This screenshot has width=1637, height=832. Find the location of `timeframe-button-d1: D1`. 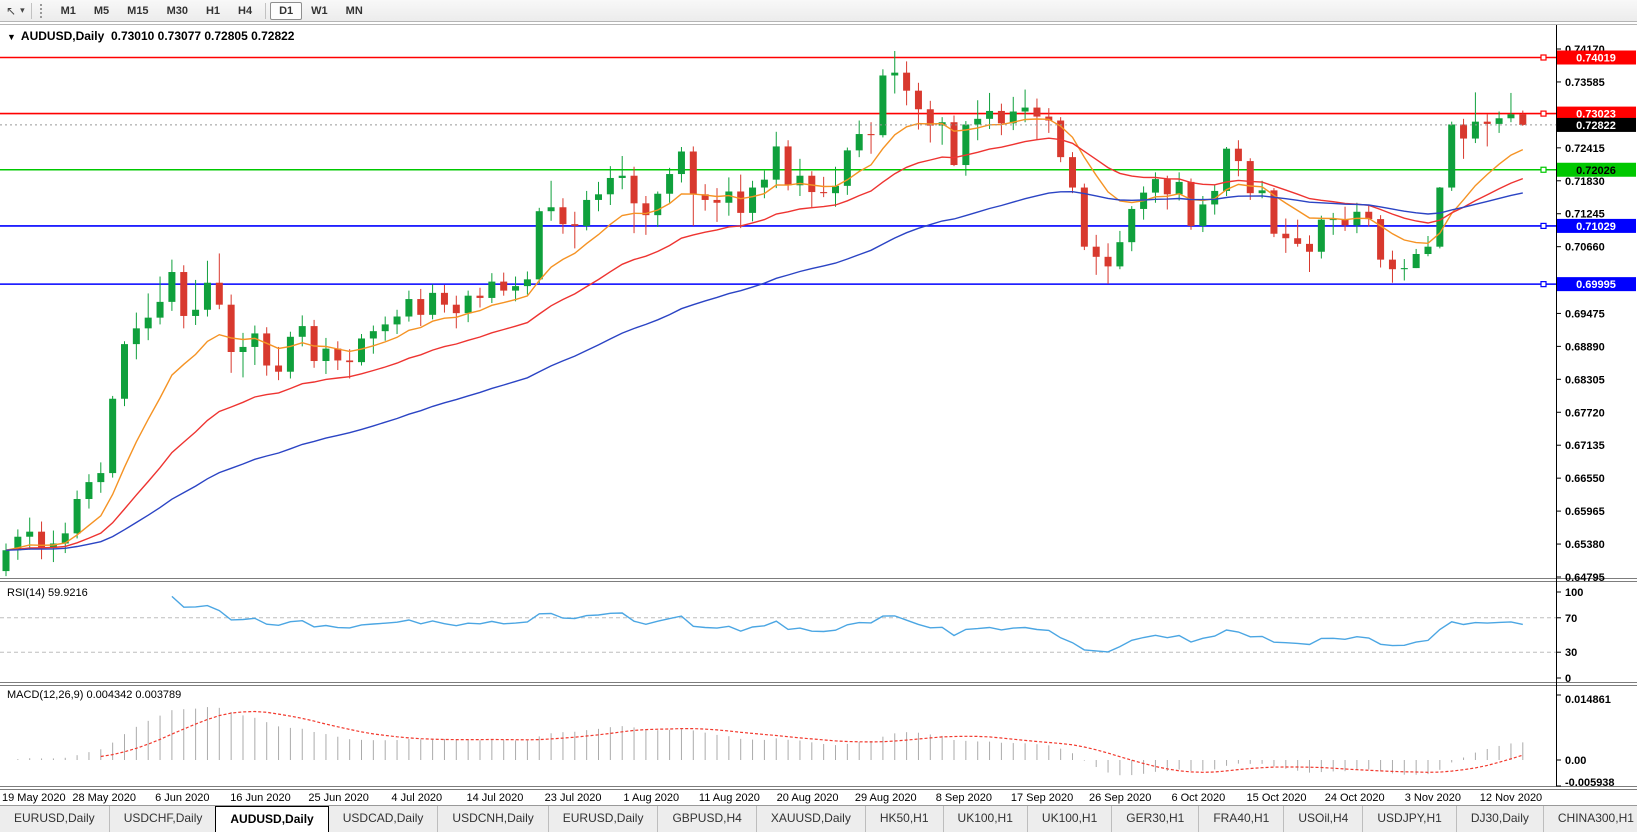

timeframe-button-d1: D1 is located at coordinates (286, 10).